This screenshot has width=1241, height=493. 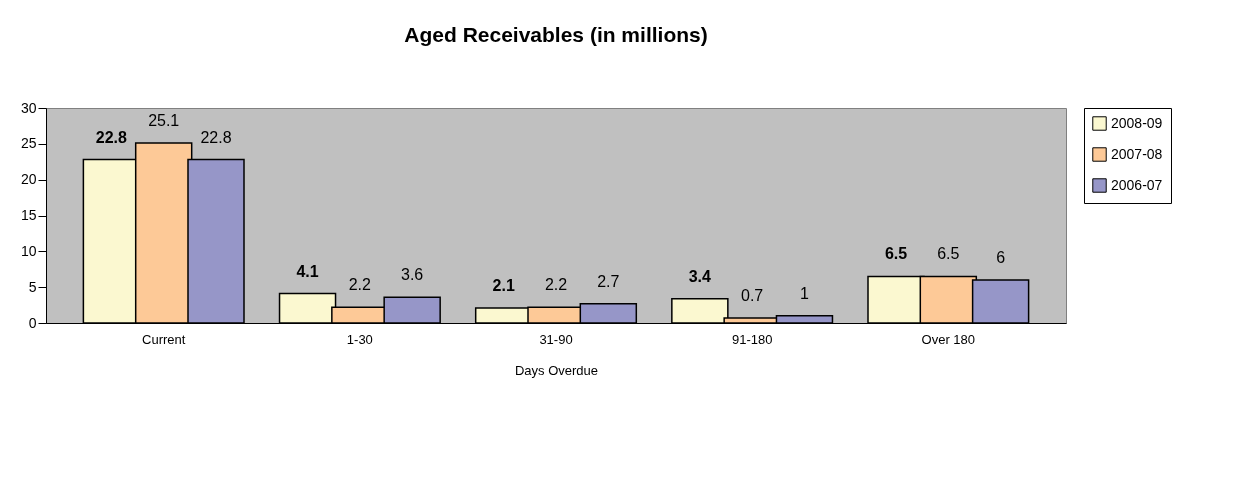 What do you see at coordinates (28, 250) in the screenshot?
I see `y-tick-label: 10` at bounding box center [28, 250].